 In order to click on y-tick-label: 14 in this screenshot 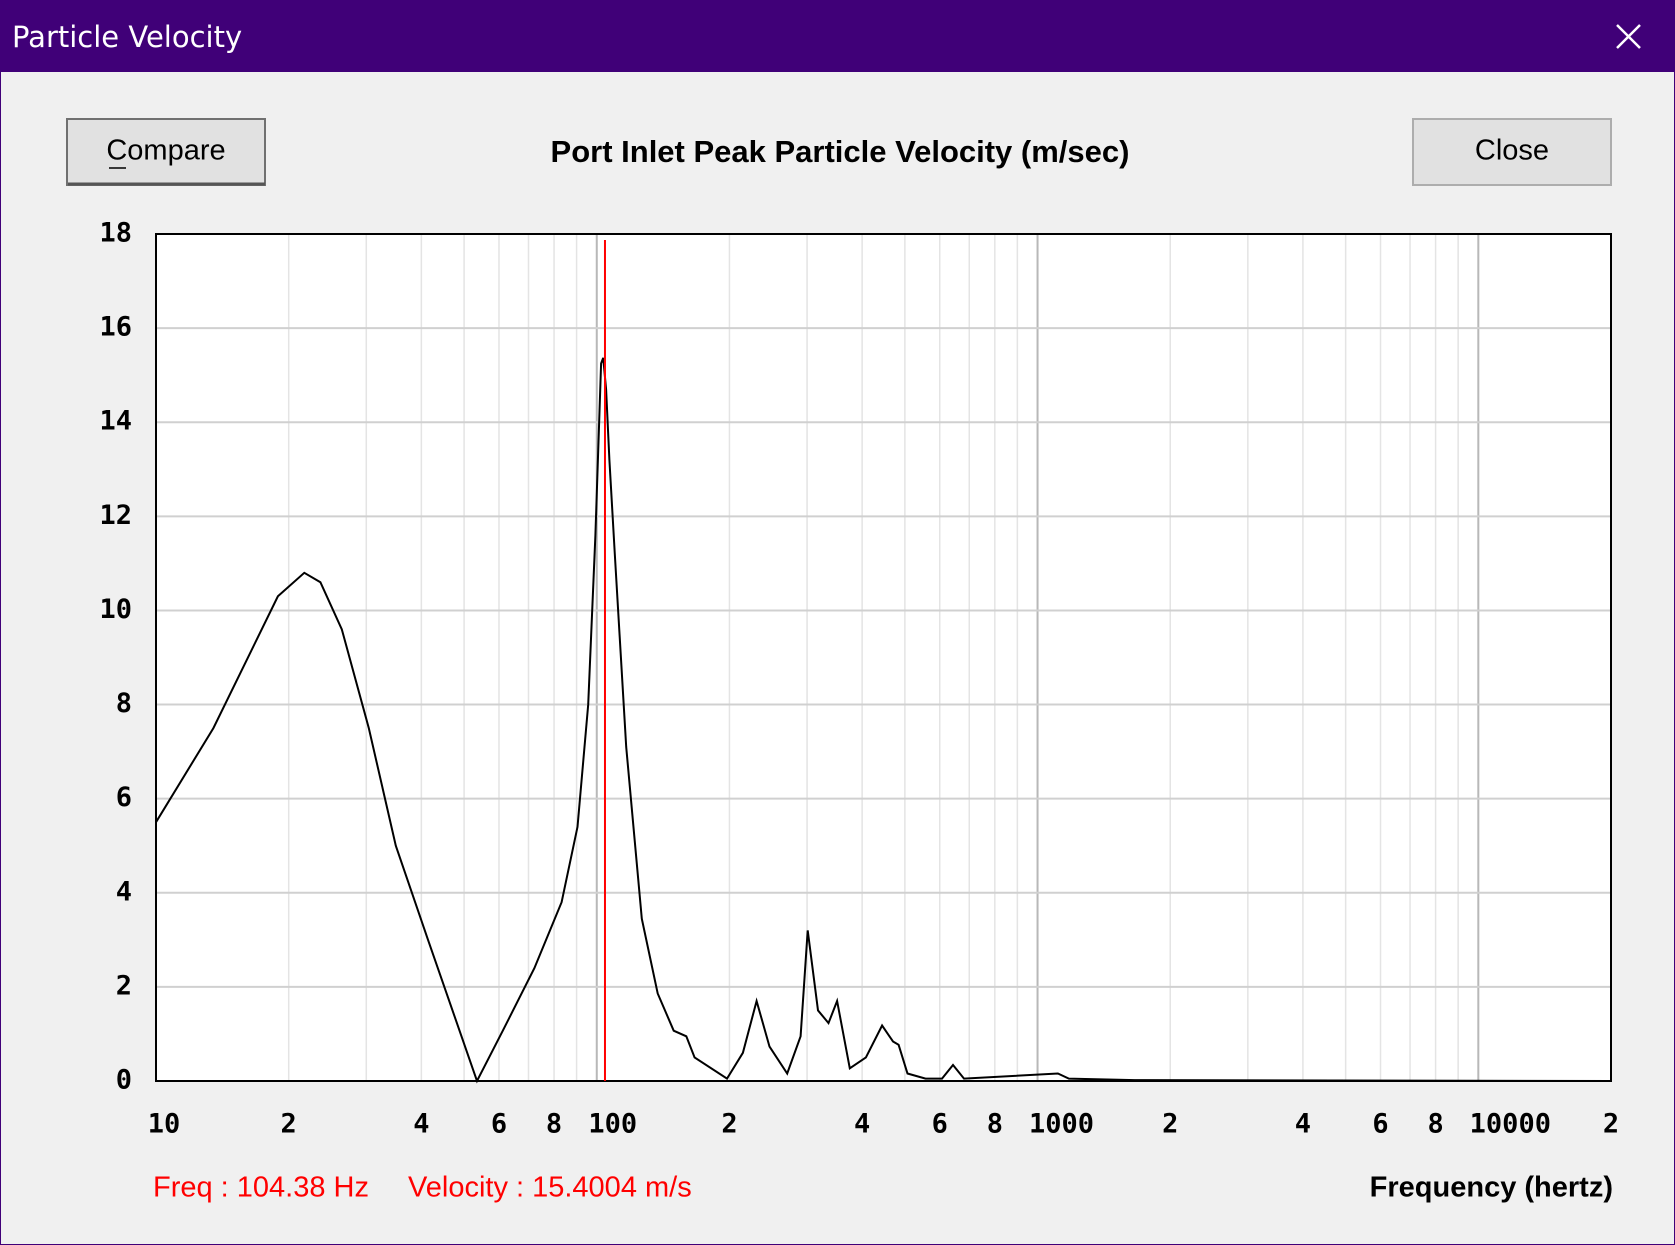, I will do `click(115, 421)`.